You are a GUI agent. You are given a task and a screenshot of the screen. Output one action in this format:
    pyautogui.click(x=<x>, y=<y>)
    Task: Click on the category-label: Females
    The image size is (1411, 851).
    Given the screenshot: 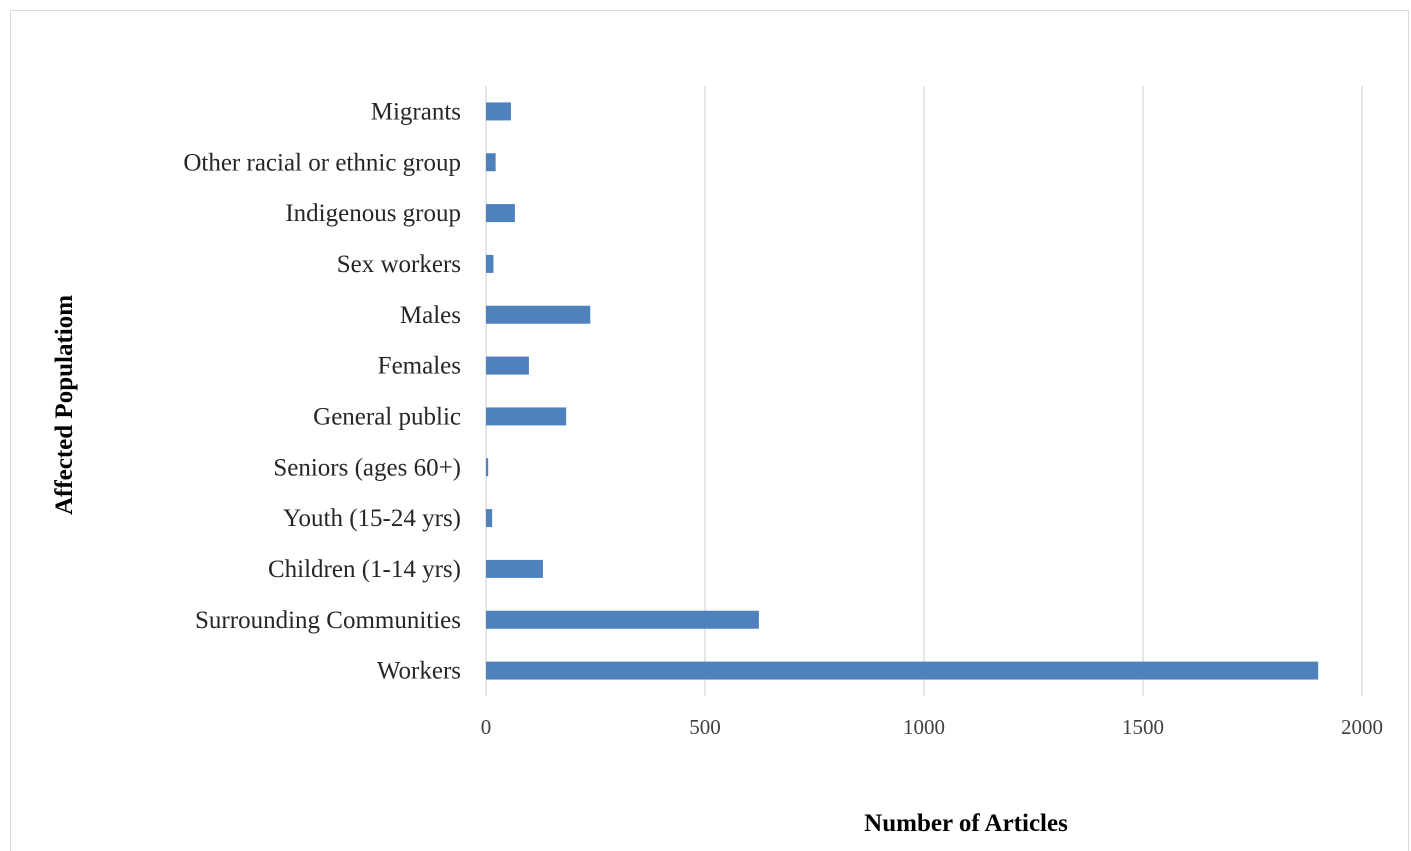 What is the action you would take?
    pyautogui.click(x=419, y=366)
    